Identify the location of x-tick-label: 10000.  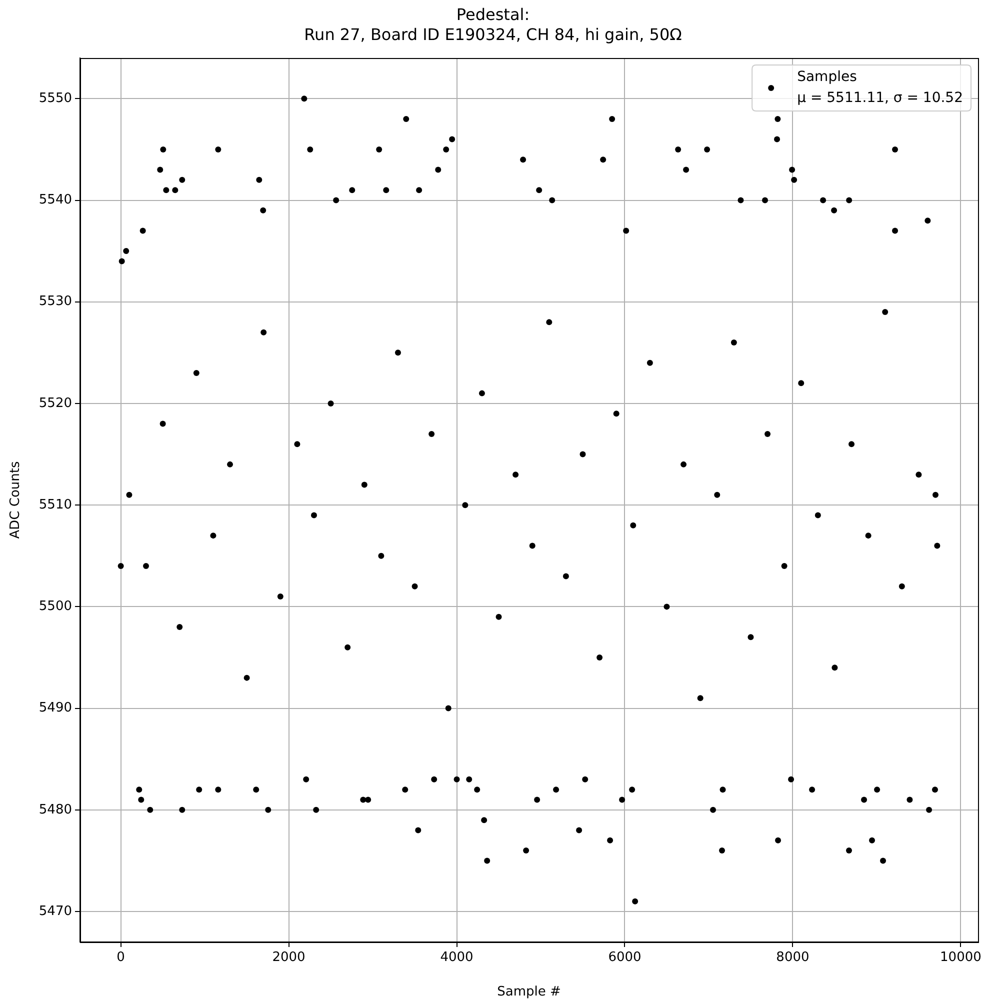
(961, 958).